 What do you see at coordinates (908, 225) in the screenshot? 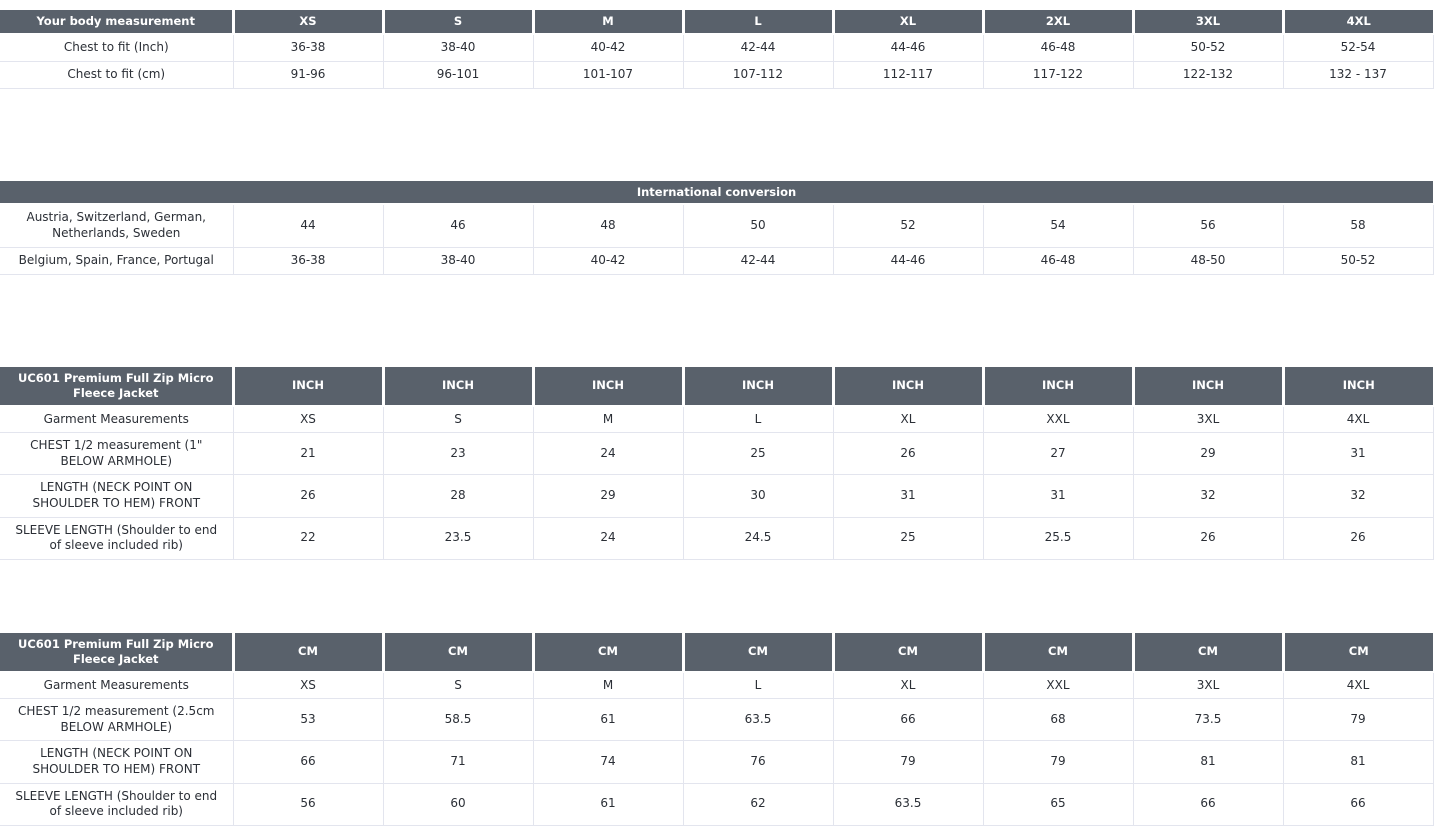
I see `data-cell: 52` at bounding box center [908, 225].